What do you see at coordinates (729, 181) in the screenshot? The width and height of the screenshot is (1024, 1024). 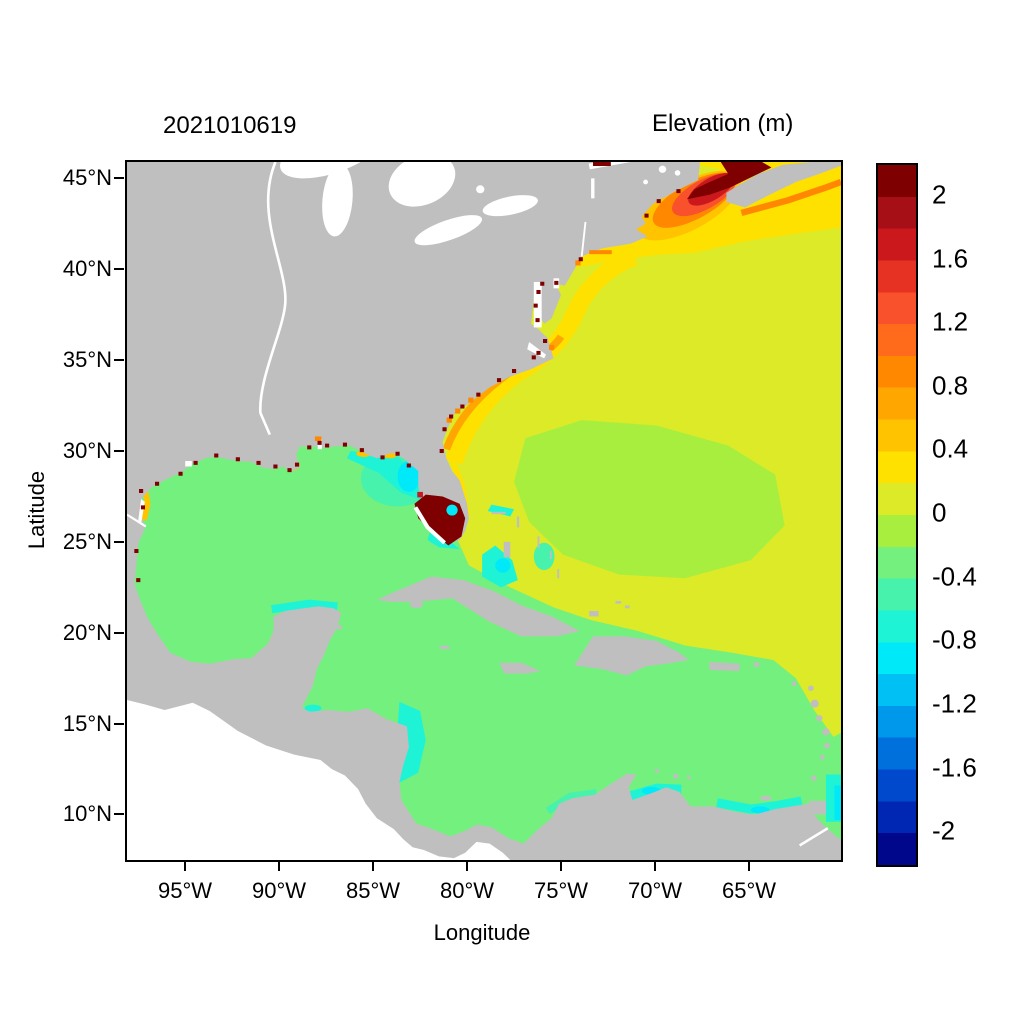 I see `bay-of-fundy-surge` at bounding box center [729, 181].